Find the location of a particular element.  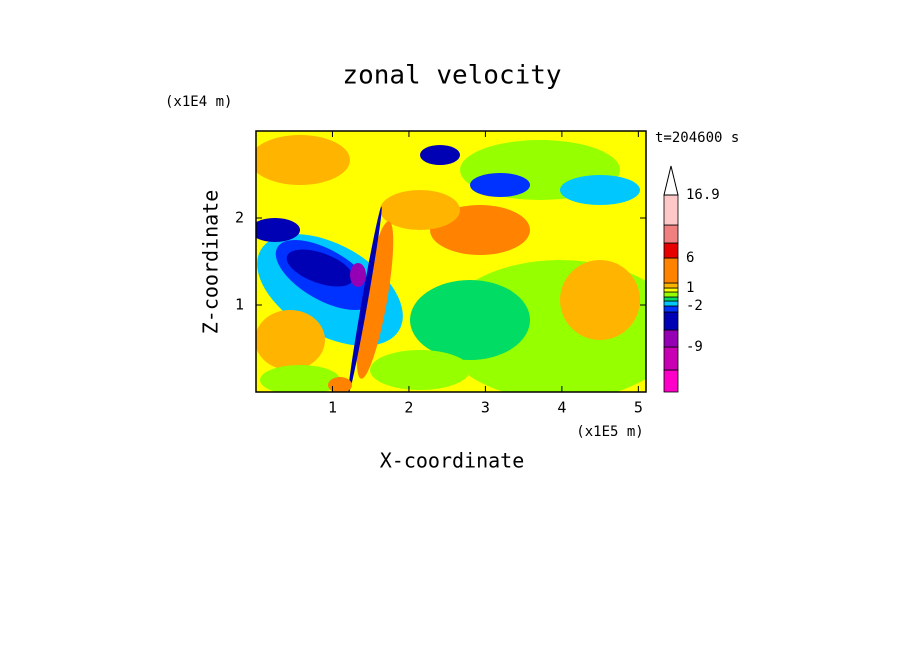

colorbar-arrow is located at coordinates (671, 180).